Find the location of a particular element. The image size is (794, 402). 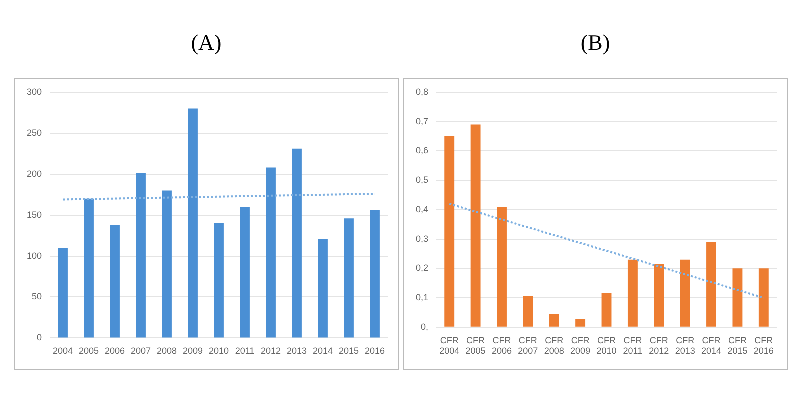

x-tick-label: CFR 2016 is located at coordinates (764, 345).